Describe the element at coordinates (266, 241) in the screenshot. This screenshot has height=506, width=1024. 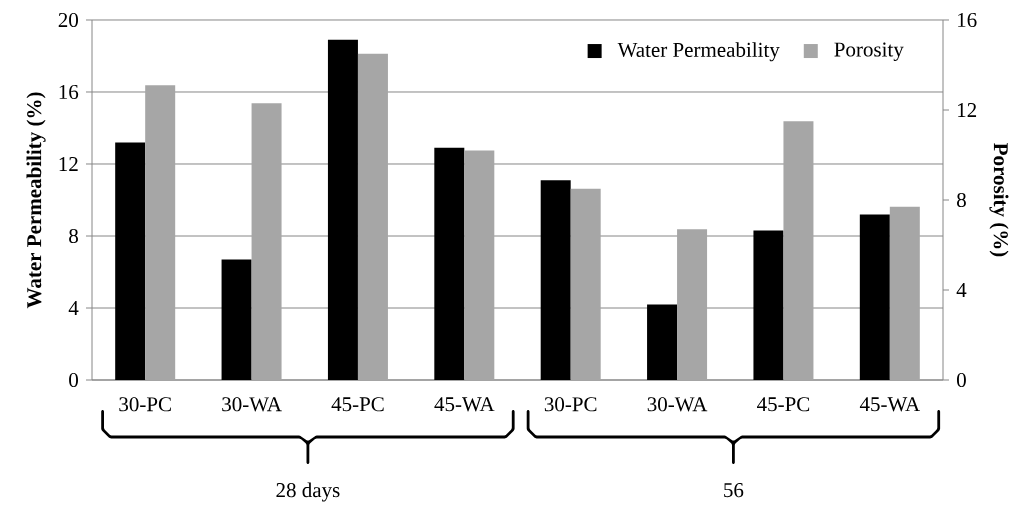
I see `bar` at that location.